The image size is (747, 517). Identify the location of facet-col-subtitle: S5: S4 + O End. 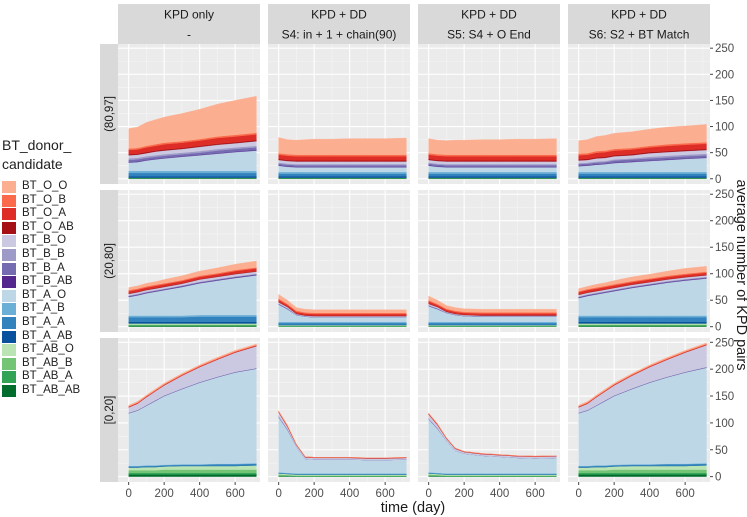
(489, 35).